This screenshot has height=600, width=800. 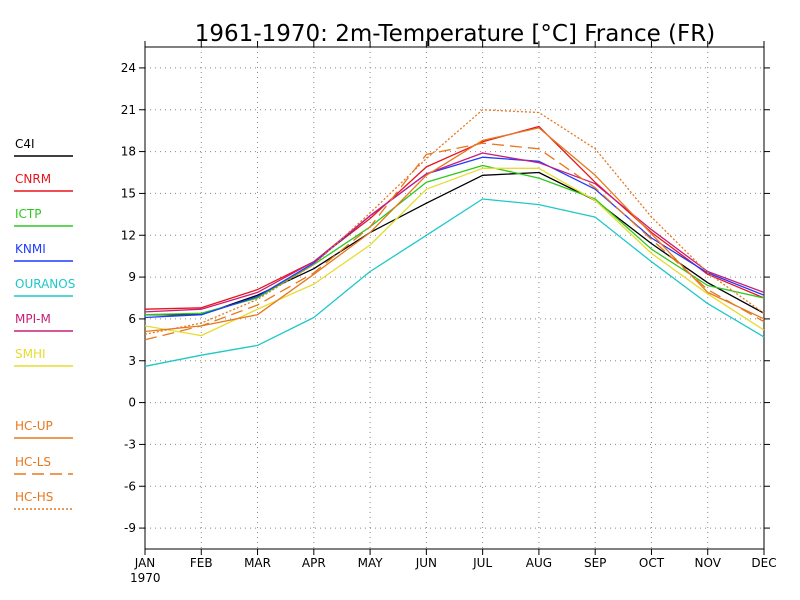 What do you see at coordinates (145, 563) in the screenshot?
I see `x-tick-label: JAN` at bounding box center [145, 563].